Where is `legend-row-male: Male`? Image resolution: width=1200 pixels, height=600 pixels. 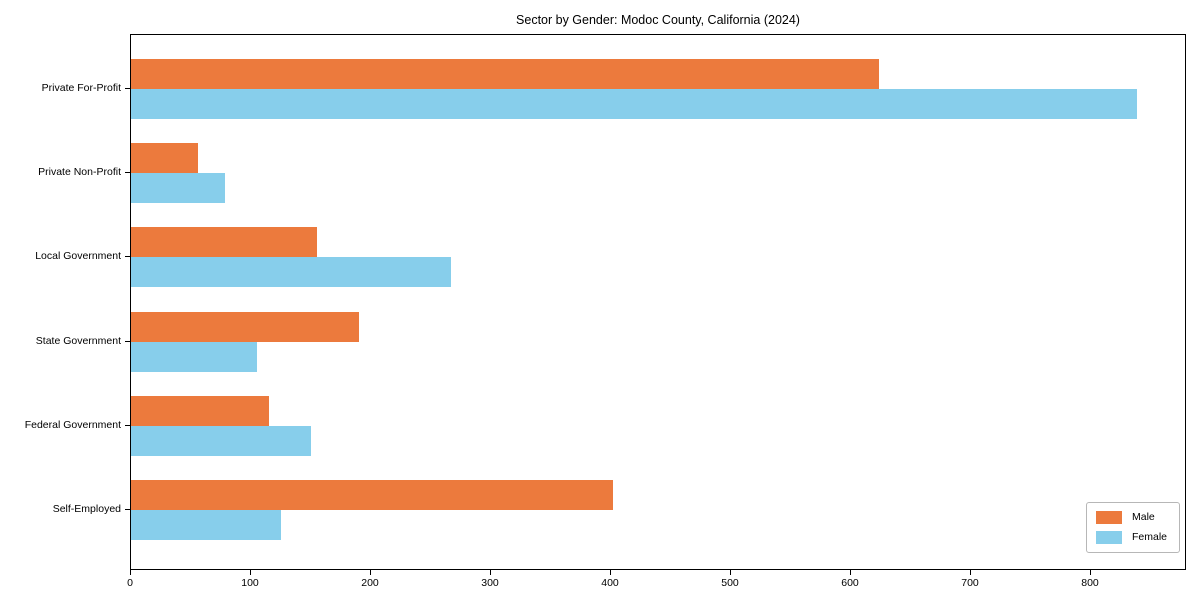 legend-row-male: Male is located at coordinates (1131, 517).